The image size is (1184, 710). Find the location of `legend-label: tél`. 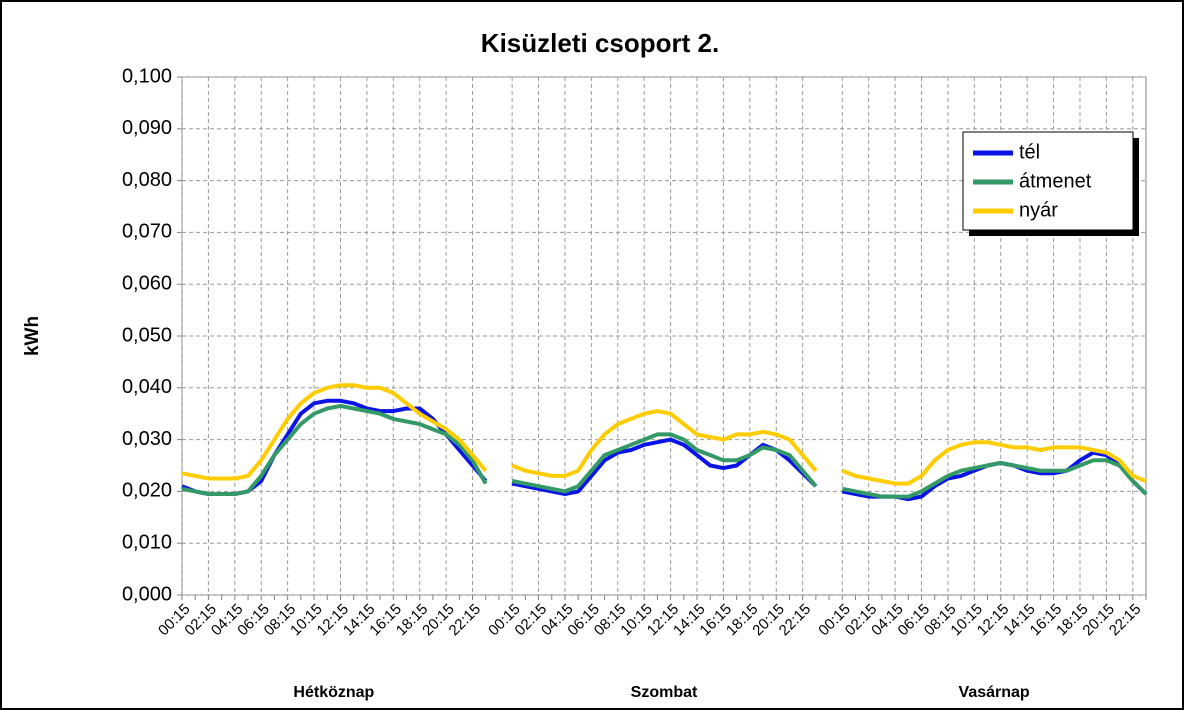

legend-label: tél is located at coordinates (1029, 152).